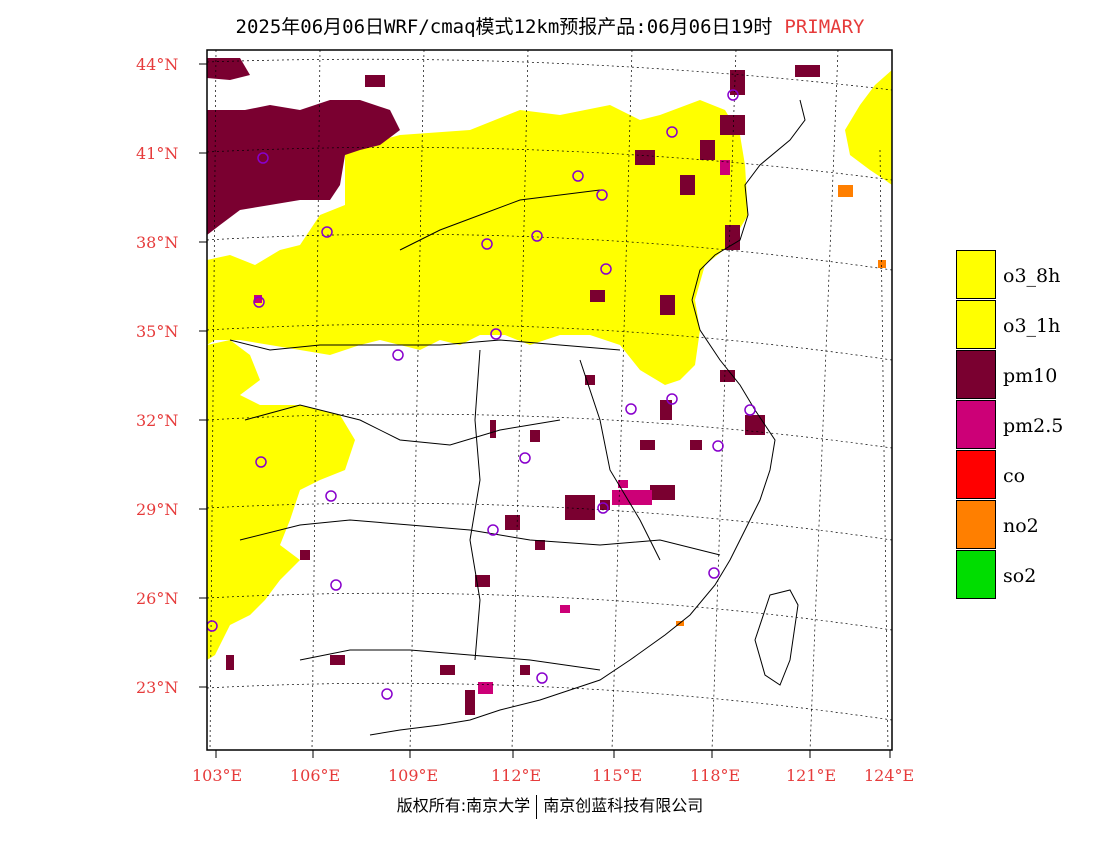  Describe the element at coordinates (157, 64) in the screenshot. I see `lat-label-44: 44°N` at that location.